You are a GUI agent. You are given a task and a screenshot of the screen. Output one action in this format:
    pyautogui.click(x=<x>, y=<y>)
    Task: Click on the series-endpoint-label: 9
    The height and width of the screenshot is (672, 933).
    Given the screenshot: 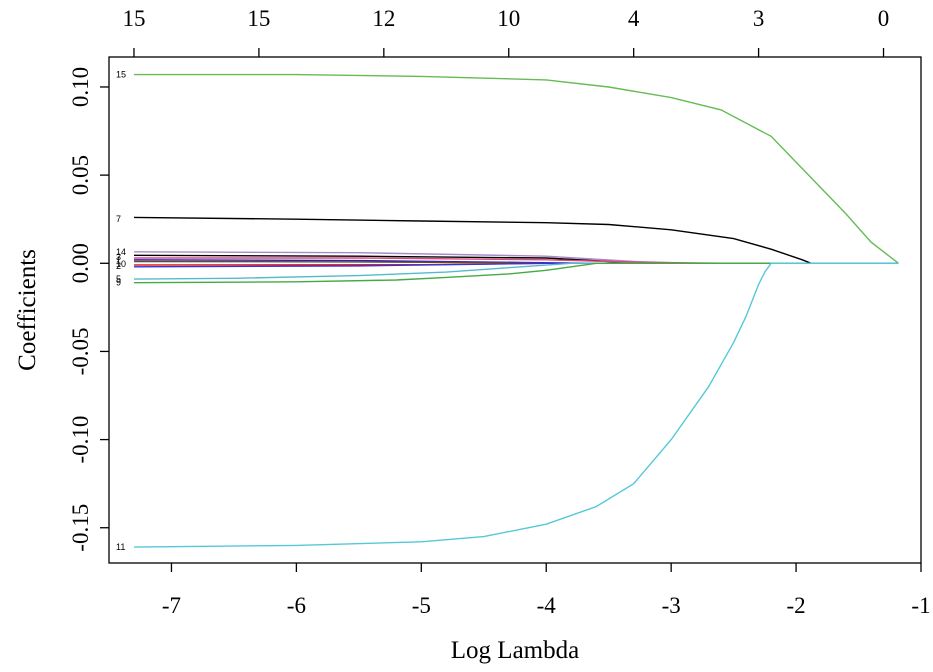 What is the action you would take?
    pyautogui.click(x=118, y=283)
    